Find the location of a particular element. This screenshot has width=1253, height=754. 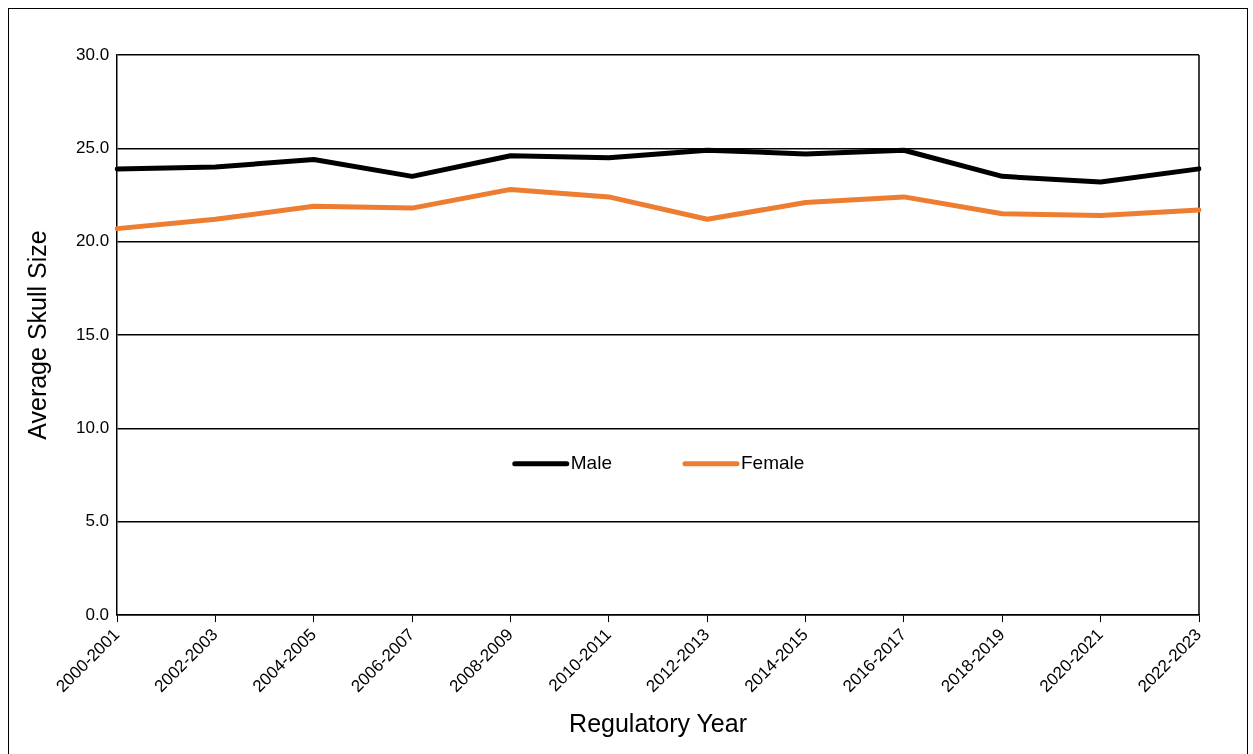

y-tick-label: 30.0 is located at coordinates (92, 54).